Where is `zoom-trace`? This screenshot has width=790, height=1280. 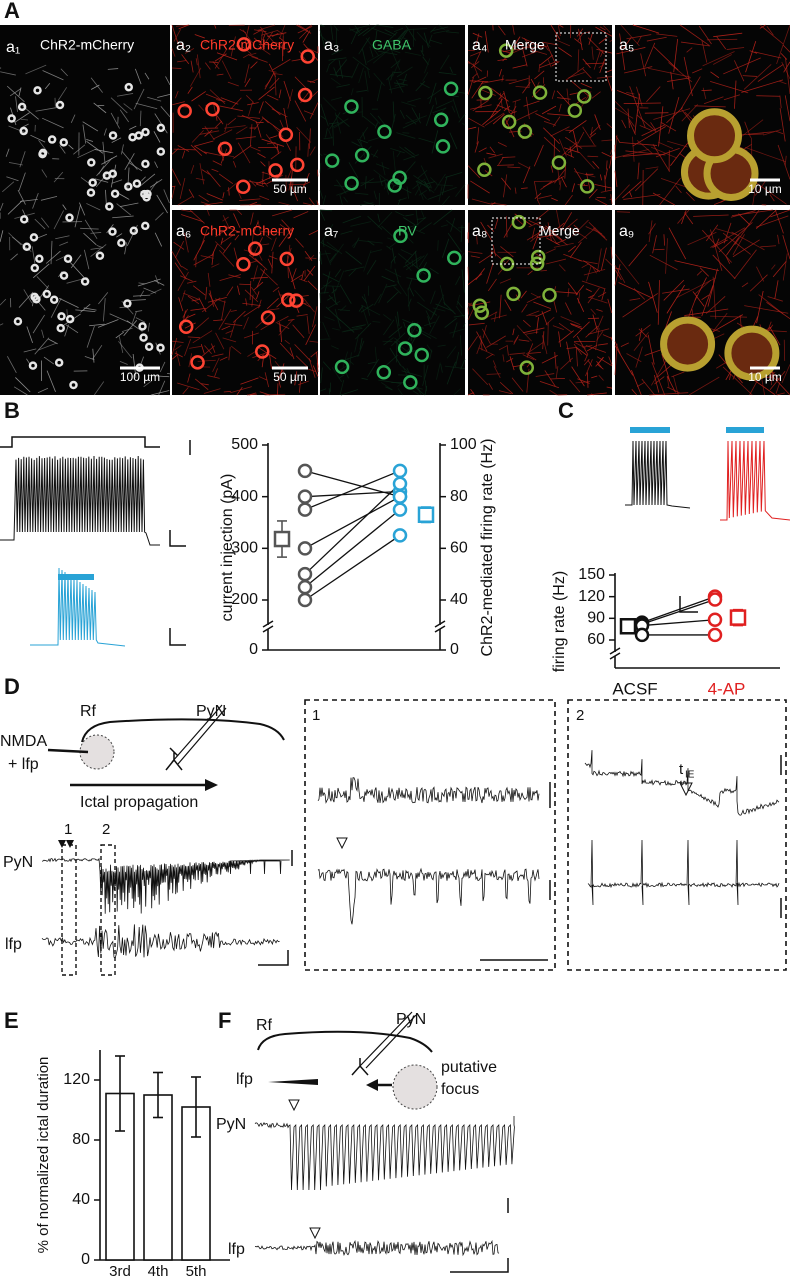 zoom-trace is located at coordinates (683, 872).